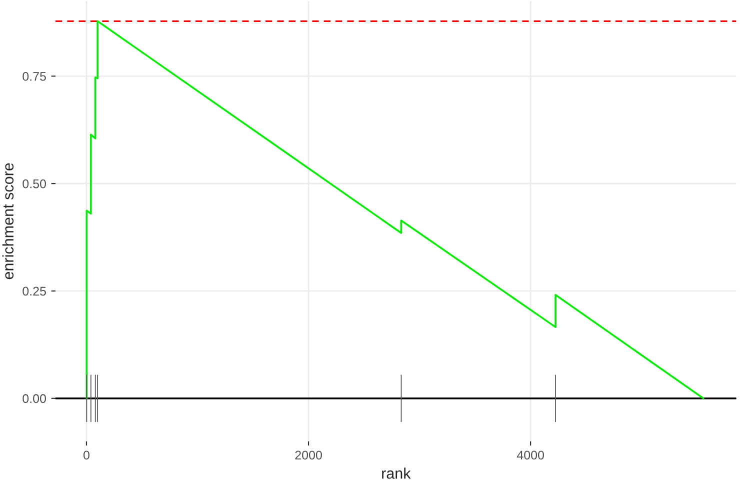 Image resolution: width=740 pixels, height=485 pixels. What do you see at coordinates (396, 473) in the screenshot?
I see `x-axis-title: rank` at bounding box center [396, 473].